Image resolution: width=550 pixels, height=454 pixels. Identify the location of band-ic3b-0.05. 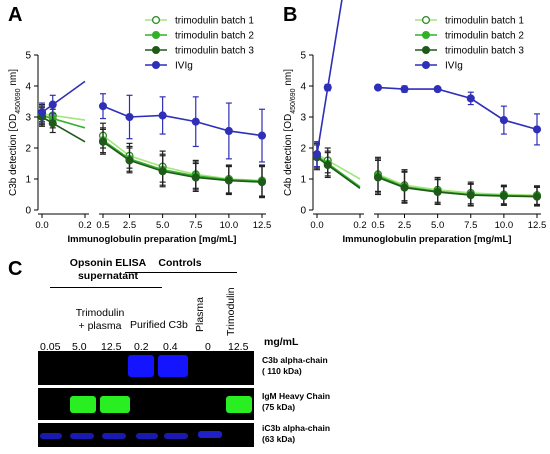
(51, 436).